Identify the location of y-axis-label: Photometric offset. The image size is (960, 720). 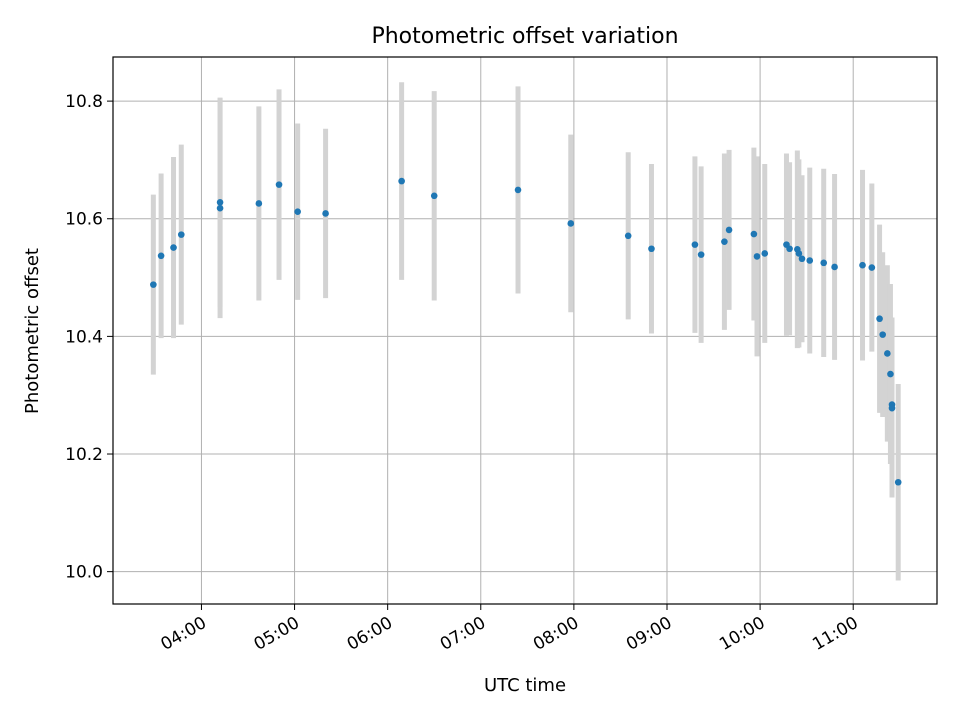
(32, 331).